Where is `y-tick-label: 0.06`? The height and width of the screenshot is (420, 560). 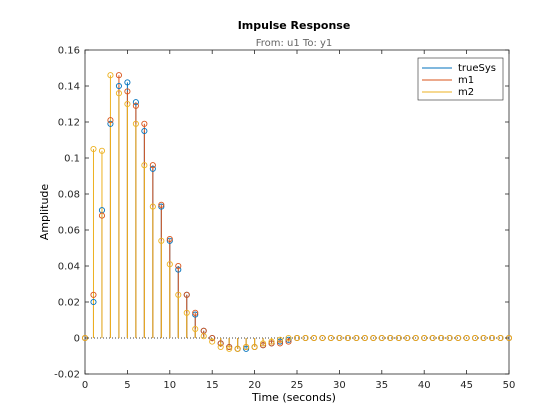 y-tick-label: 0.06 is located at coordinates (69, 231).